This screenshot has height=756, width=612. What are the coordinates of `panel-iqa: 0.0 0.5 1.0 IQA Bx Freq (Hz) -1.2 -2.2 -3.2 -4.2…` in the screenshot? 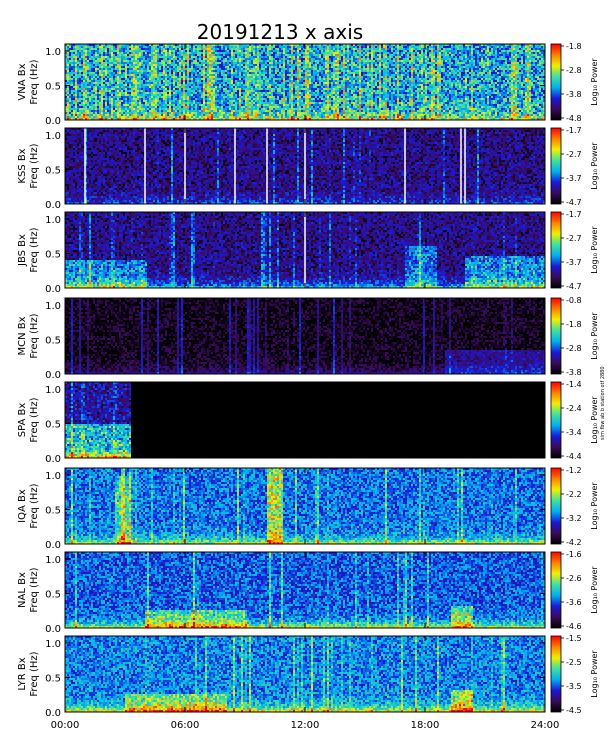 It's located at (308, 508).